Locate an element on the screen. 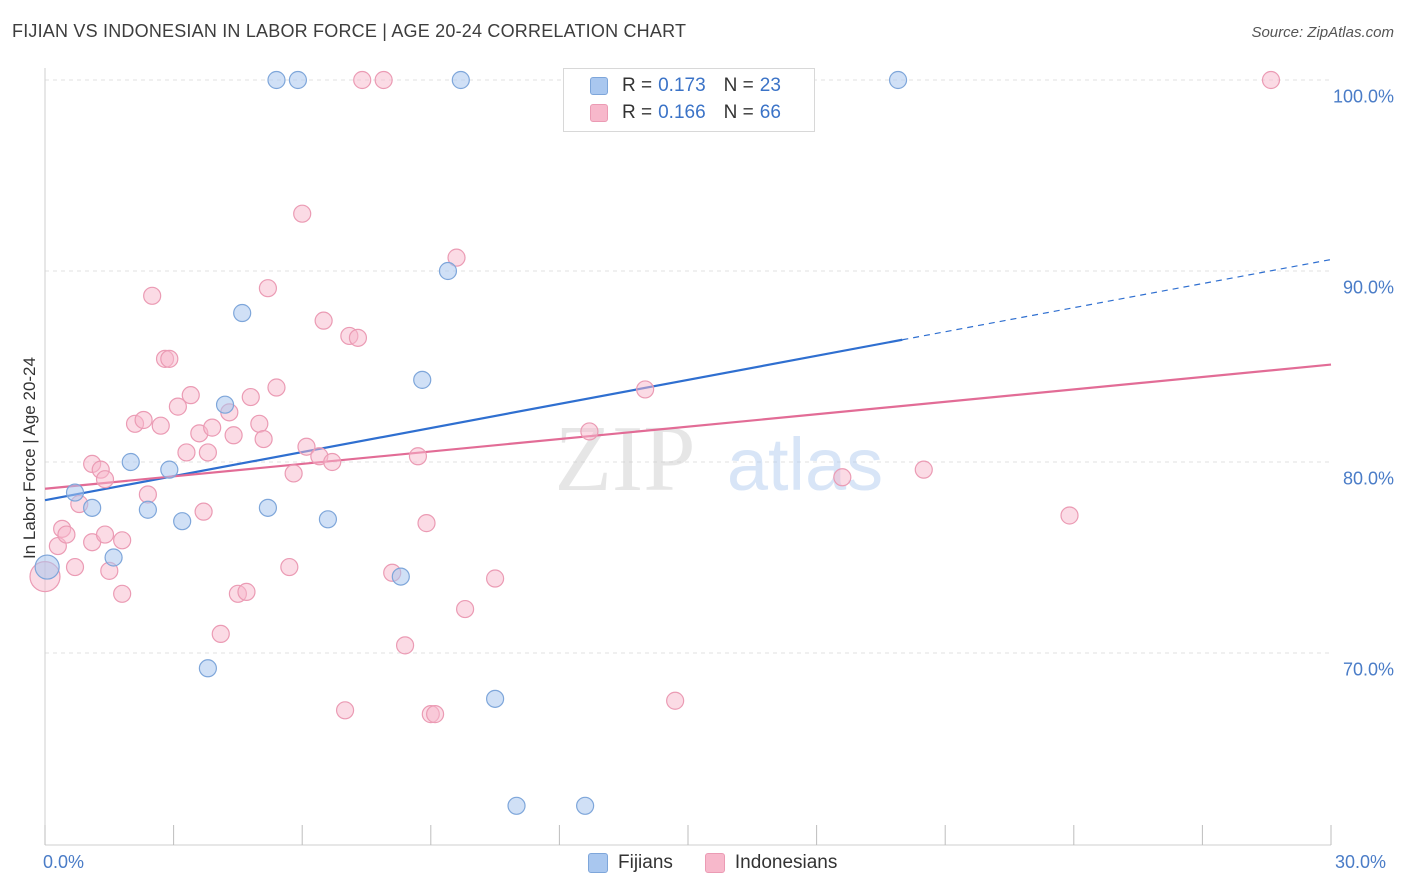  y-tick-100: 100.0% is located at coordinates (1363, 96).